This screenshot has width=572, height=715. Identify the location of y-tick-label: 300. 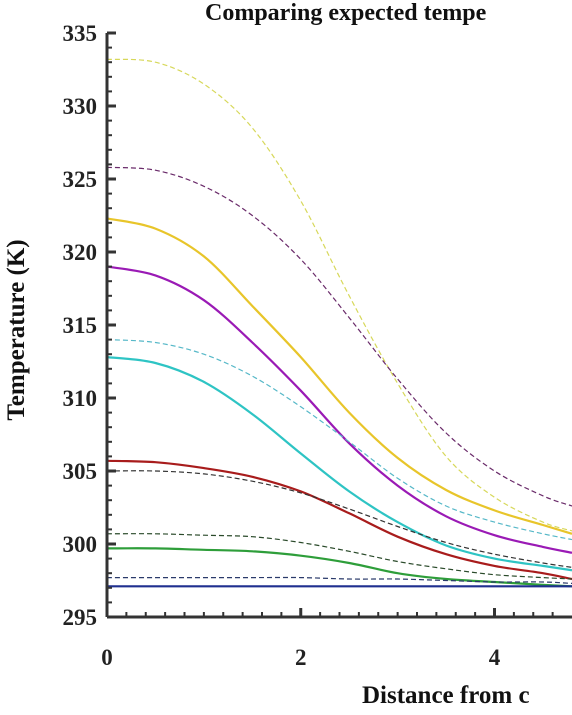
(80, 544).